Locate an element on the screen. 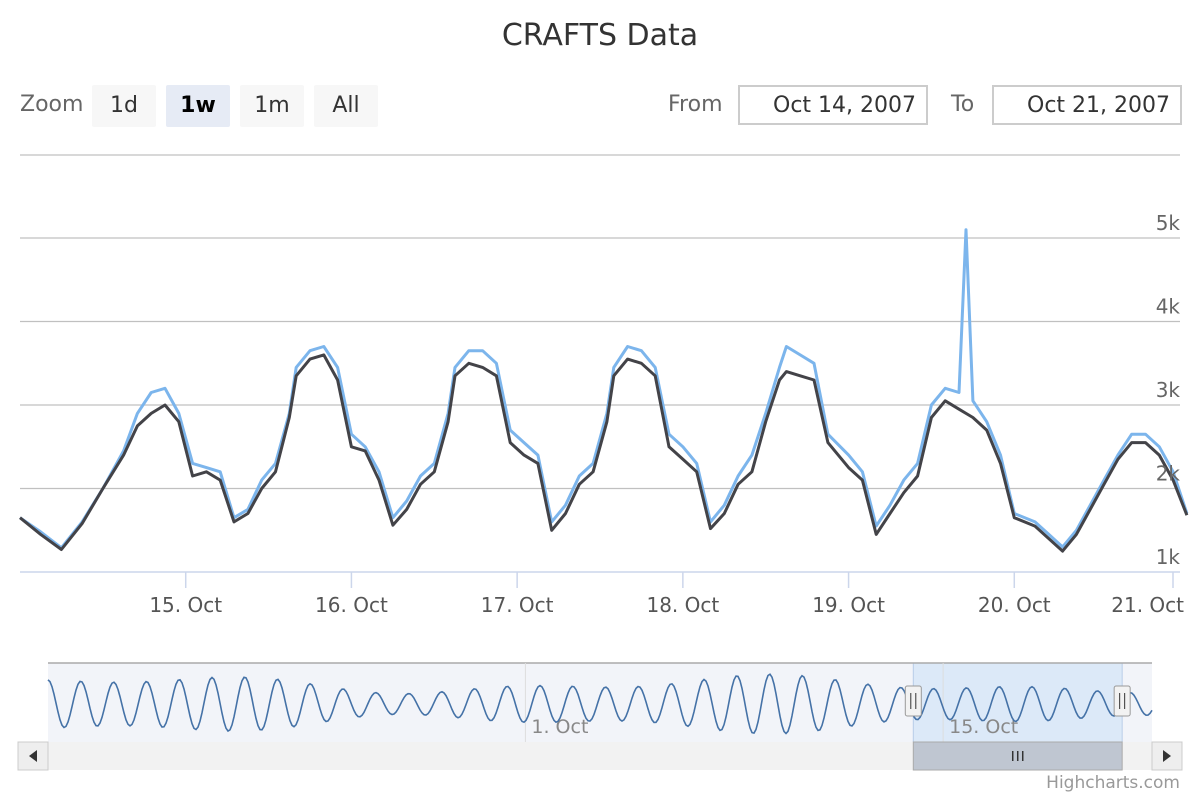  x-tick-label: 15. Oct is located at coordinates (185, 605).